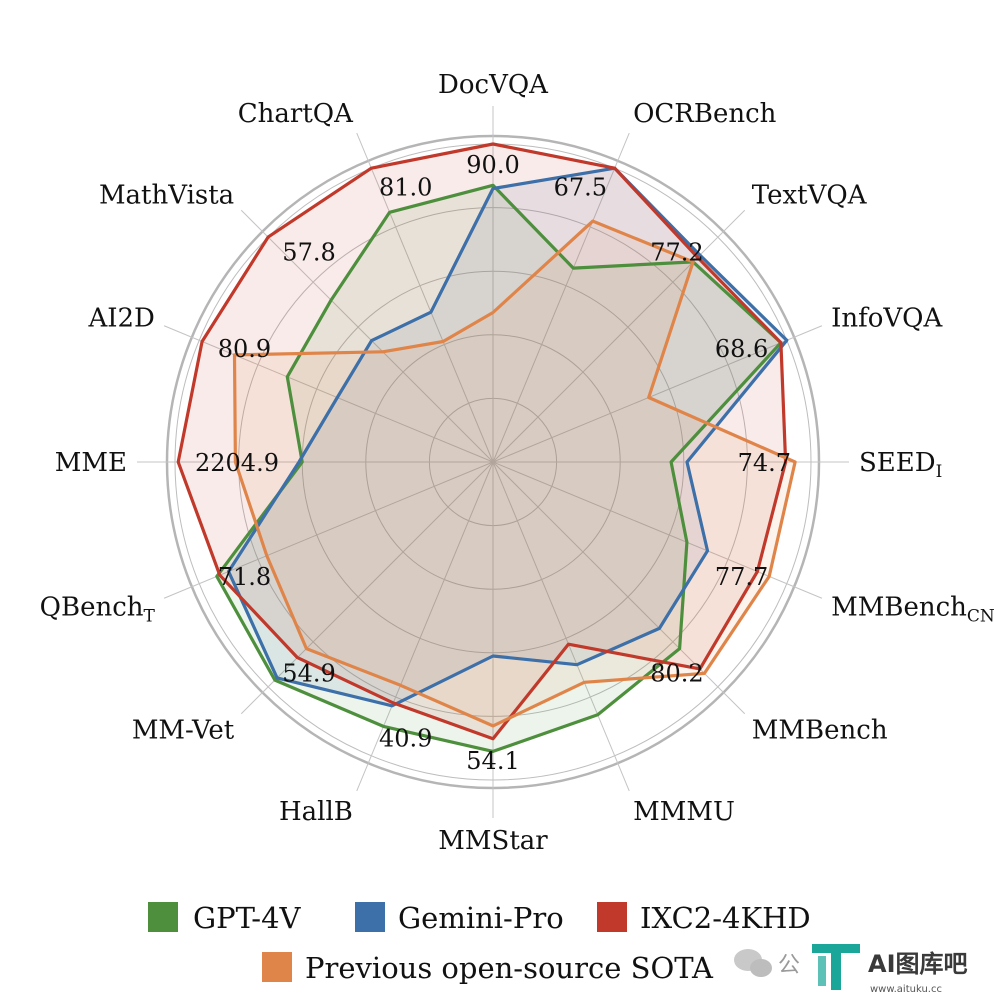 Image resolution: width=994 pixels, height=1000 pixels. I want to click on legend-item-sota: Previous open-source SOTA, so click(488, 968).